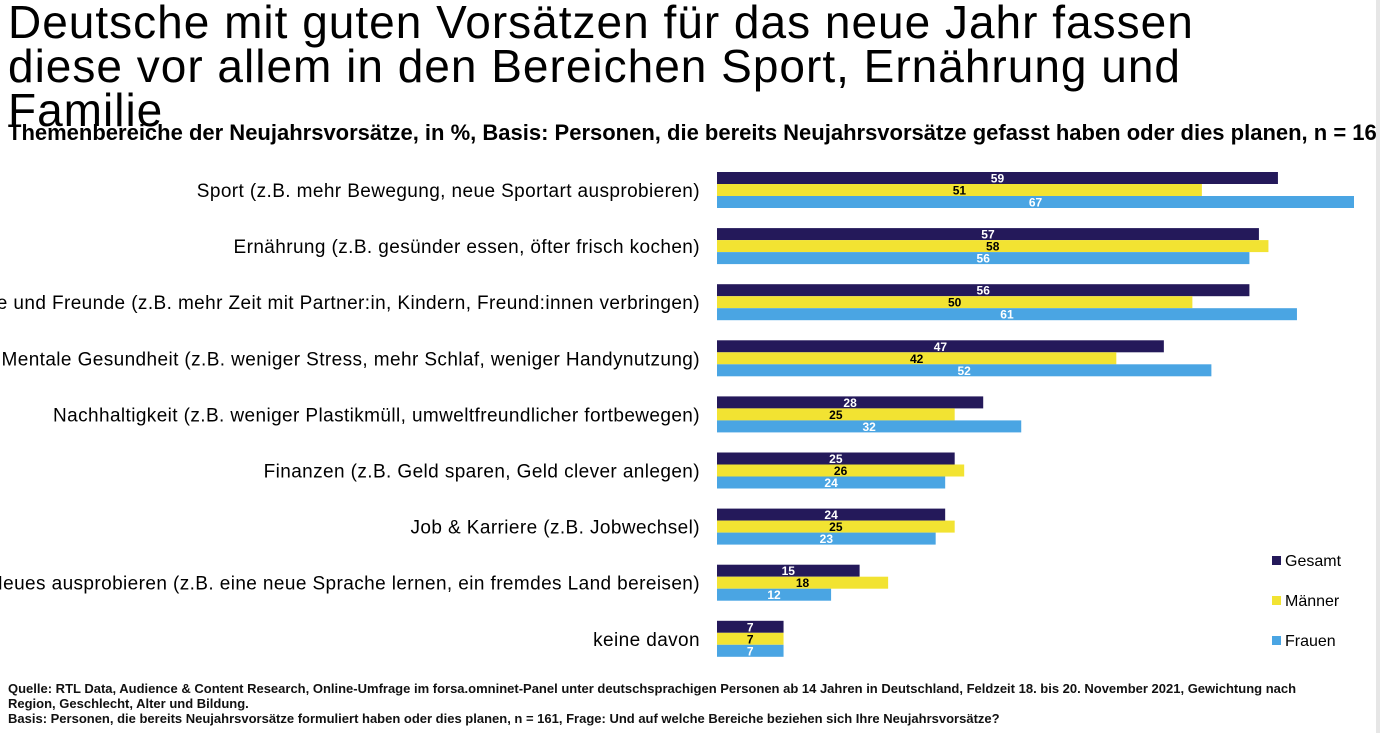 The image size is (1380, 733). What do you see at coordinates (1310, 641) in the screenshot?
I see `legend-label: Frauen` at bounding box center [1310, 641].